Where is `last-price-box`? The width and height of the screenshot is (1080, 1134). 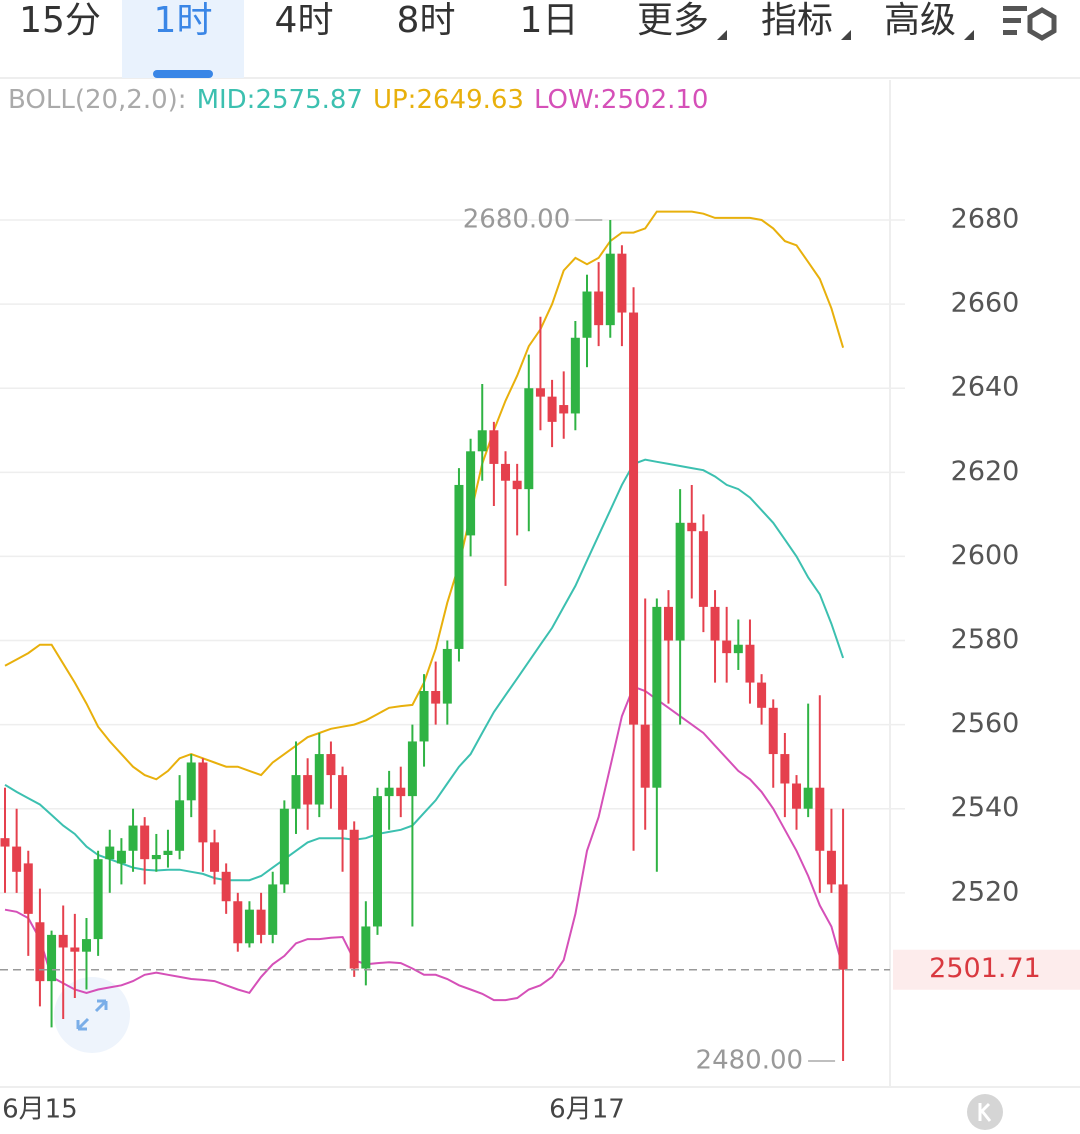 last-price-box is located at coordinates (986, 969).